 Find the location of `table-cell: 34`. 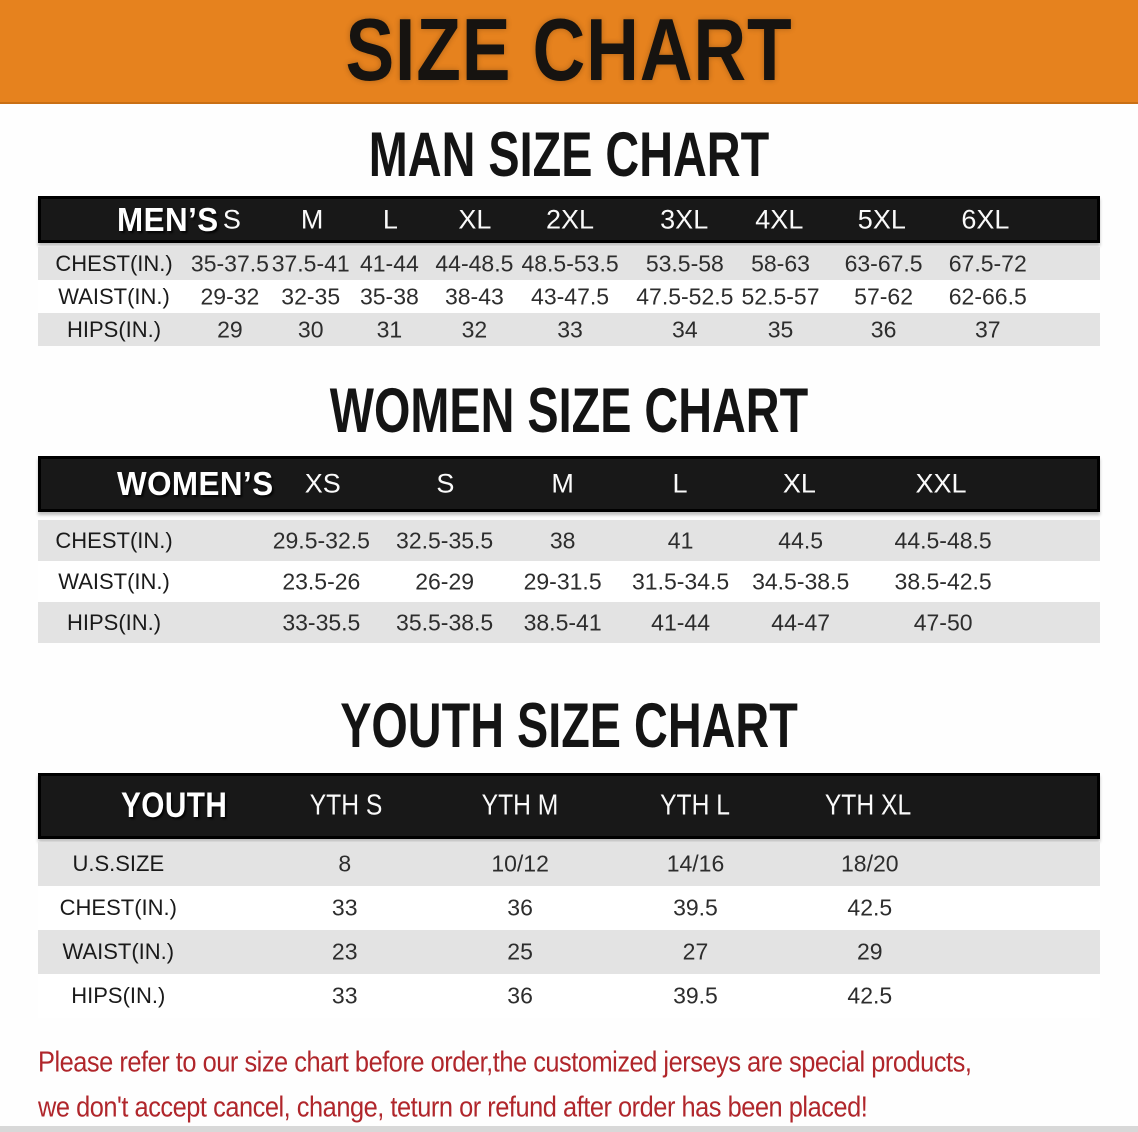

table-cell: 34 is located at coordinates (685, 329).